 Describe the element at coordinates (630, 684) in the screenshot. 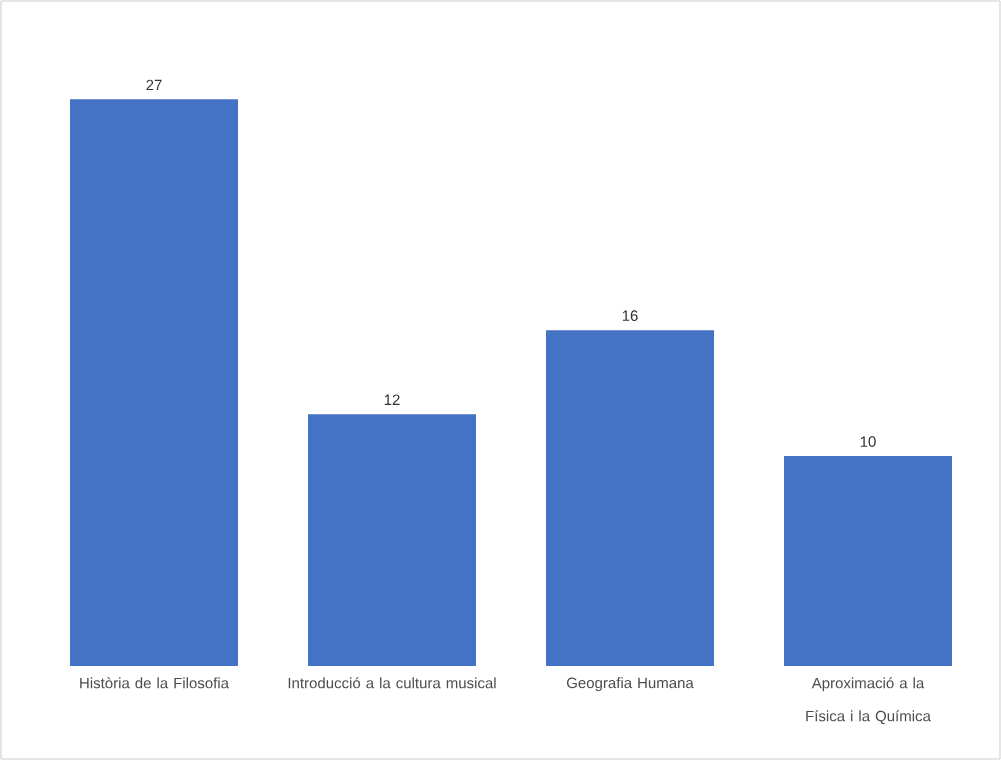

I see `x-tick-label: Geografia Humana` at that location.